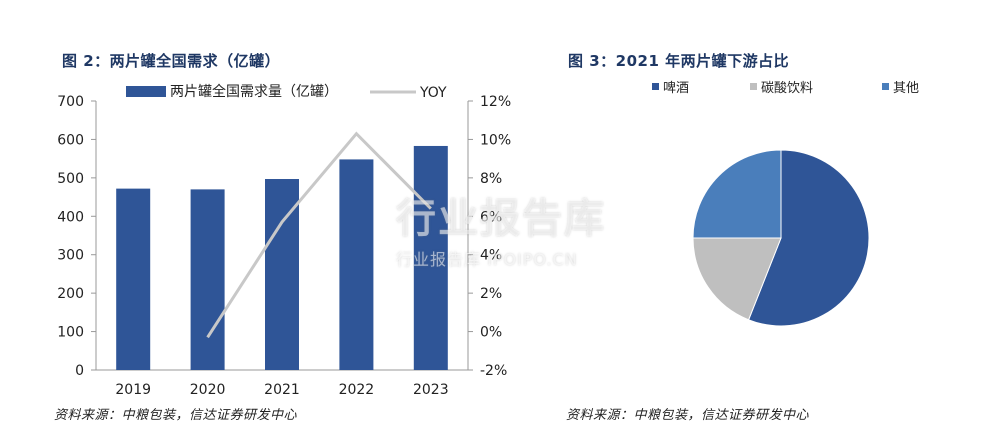  What do you see at coordinates (70, 294) in the screenshot?
I see `left-axis-tick-label: 200` at bounding box center [70, 294].